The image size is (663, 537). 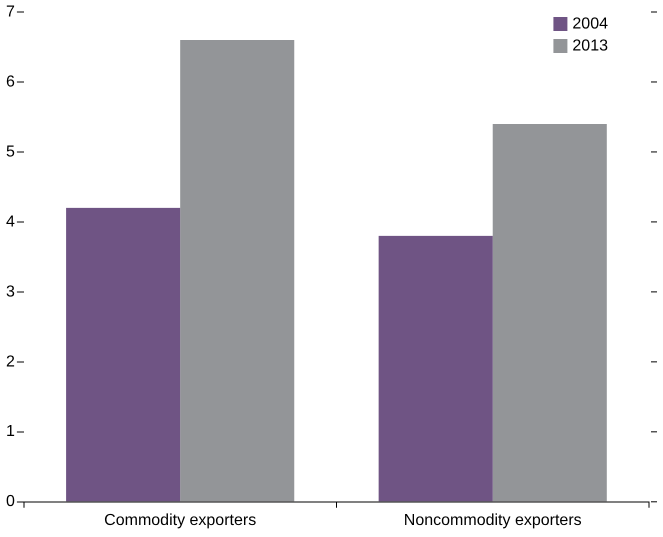 What do you see at coordinates (10, 11) in the screenshot?
I see `y-tick-label: 7` at bounding box center [10, 11].